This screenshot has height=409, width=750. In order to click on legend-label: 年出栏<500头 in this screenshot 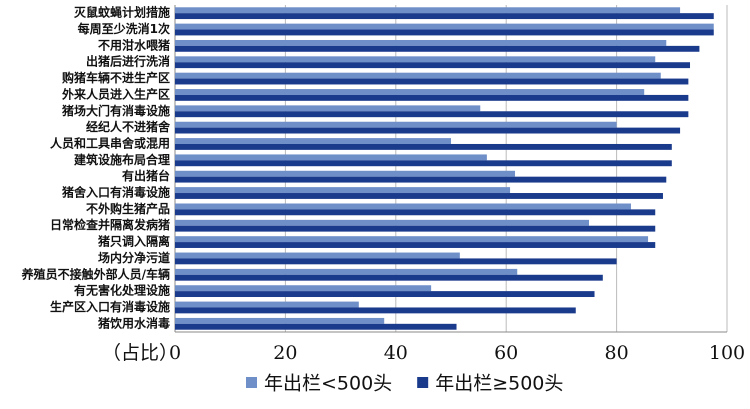, I will do `click(328, 384)`.